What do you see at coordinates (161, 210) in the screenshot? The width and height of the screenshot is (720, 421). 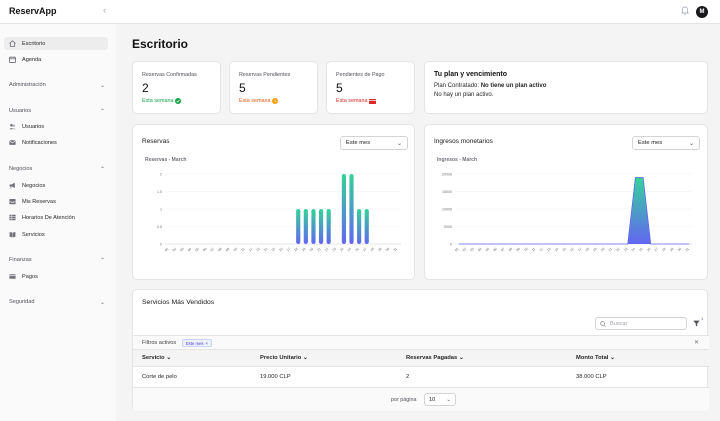 I see `y-tick-label: 1` at bounding box center [161, 210].